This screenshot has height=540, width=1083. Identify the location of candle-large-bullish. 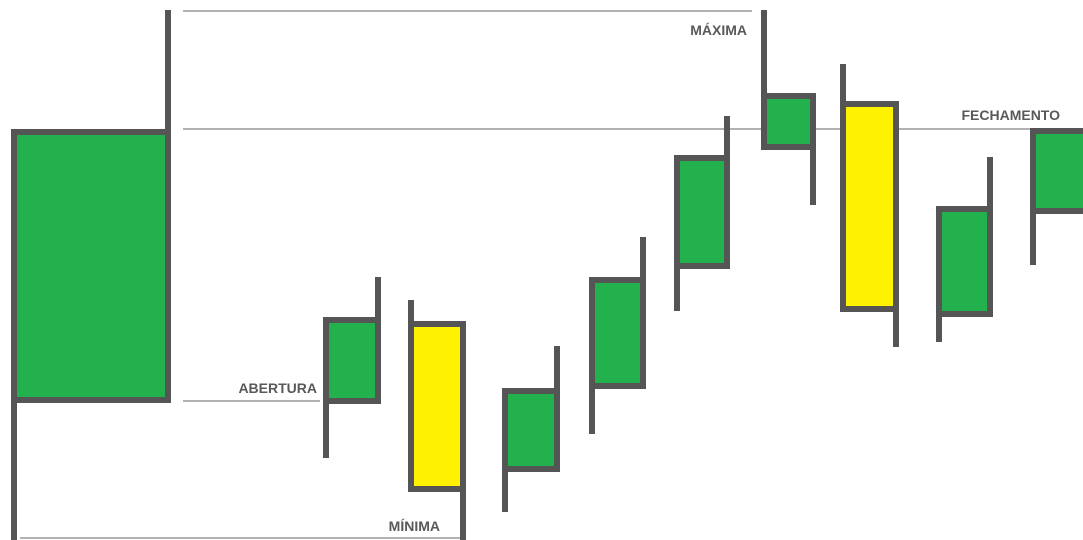
(91, 275).